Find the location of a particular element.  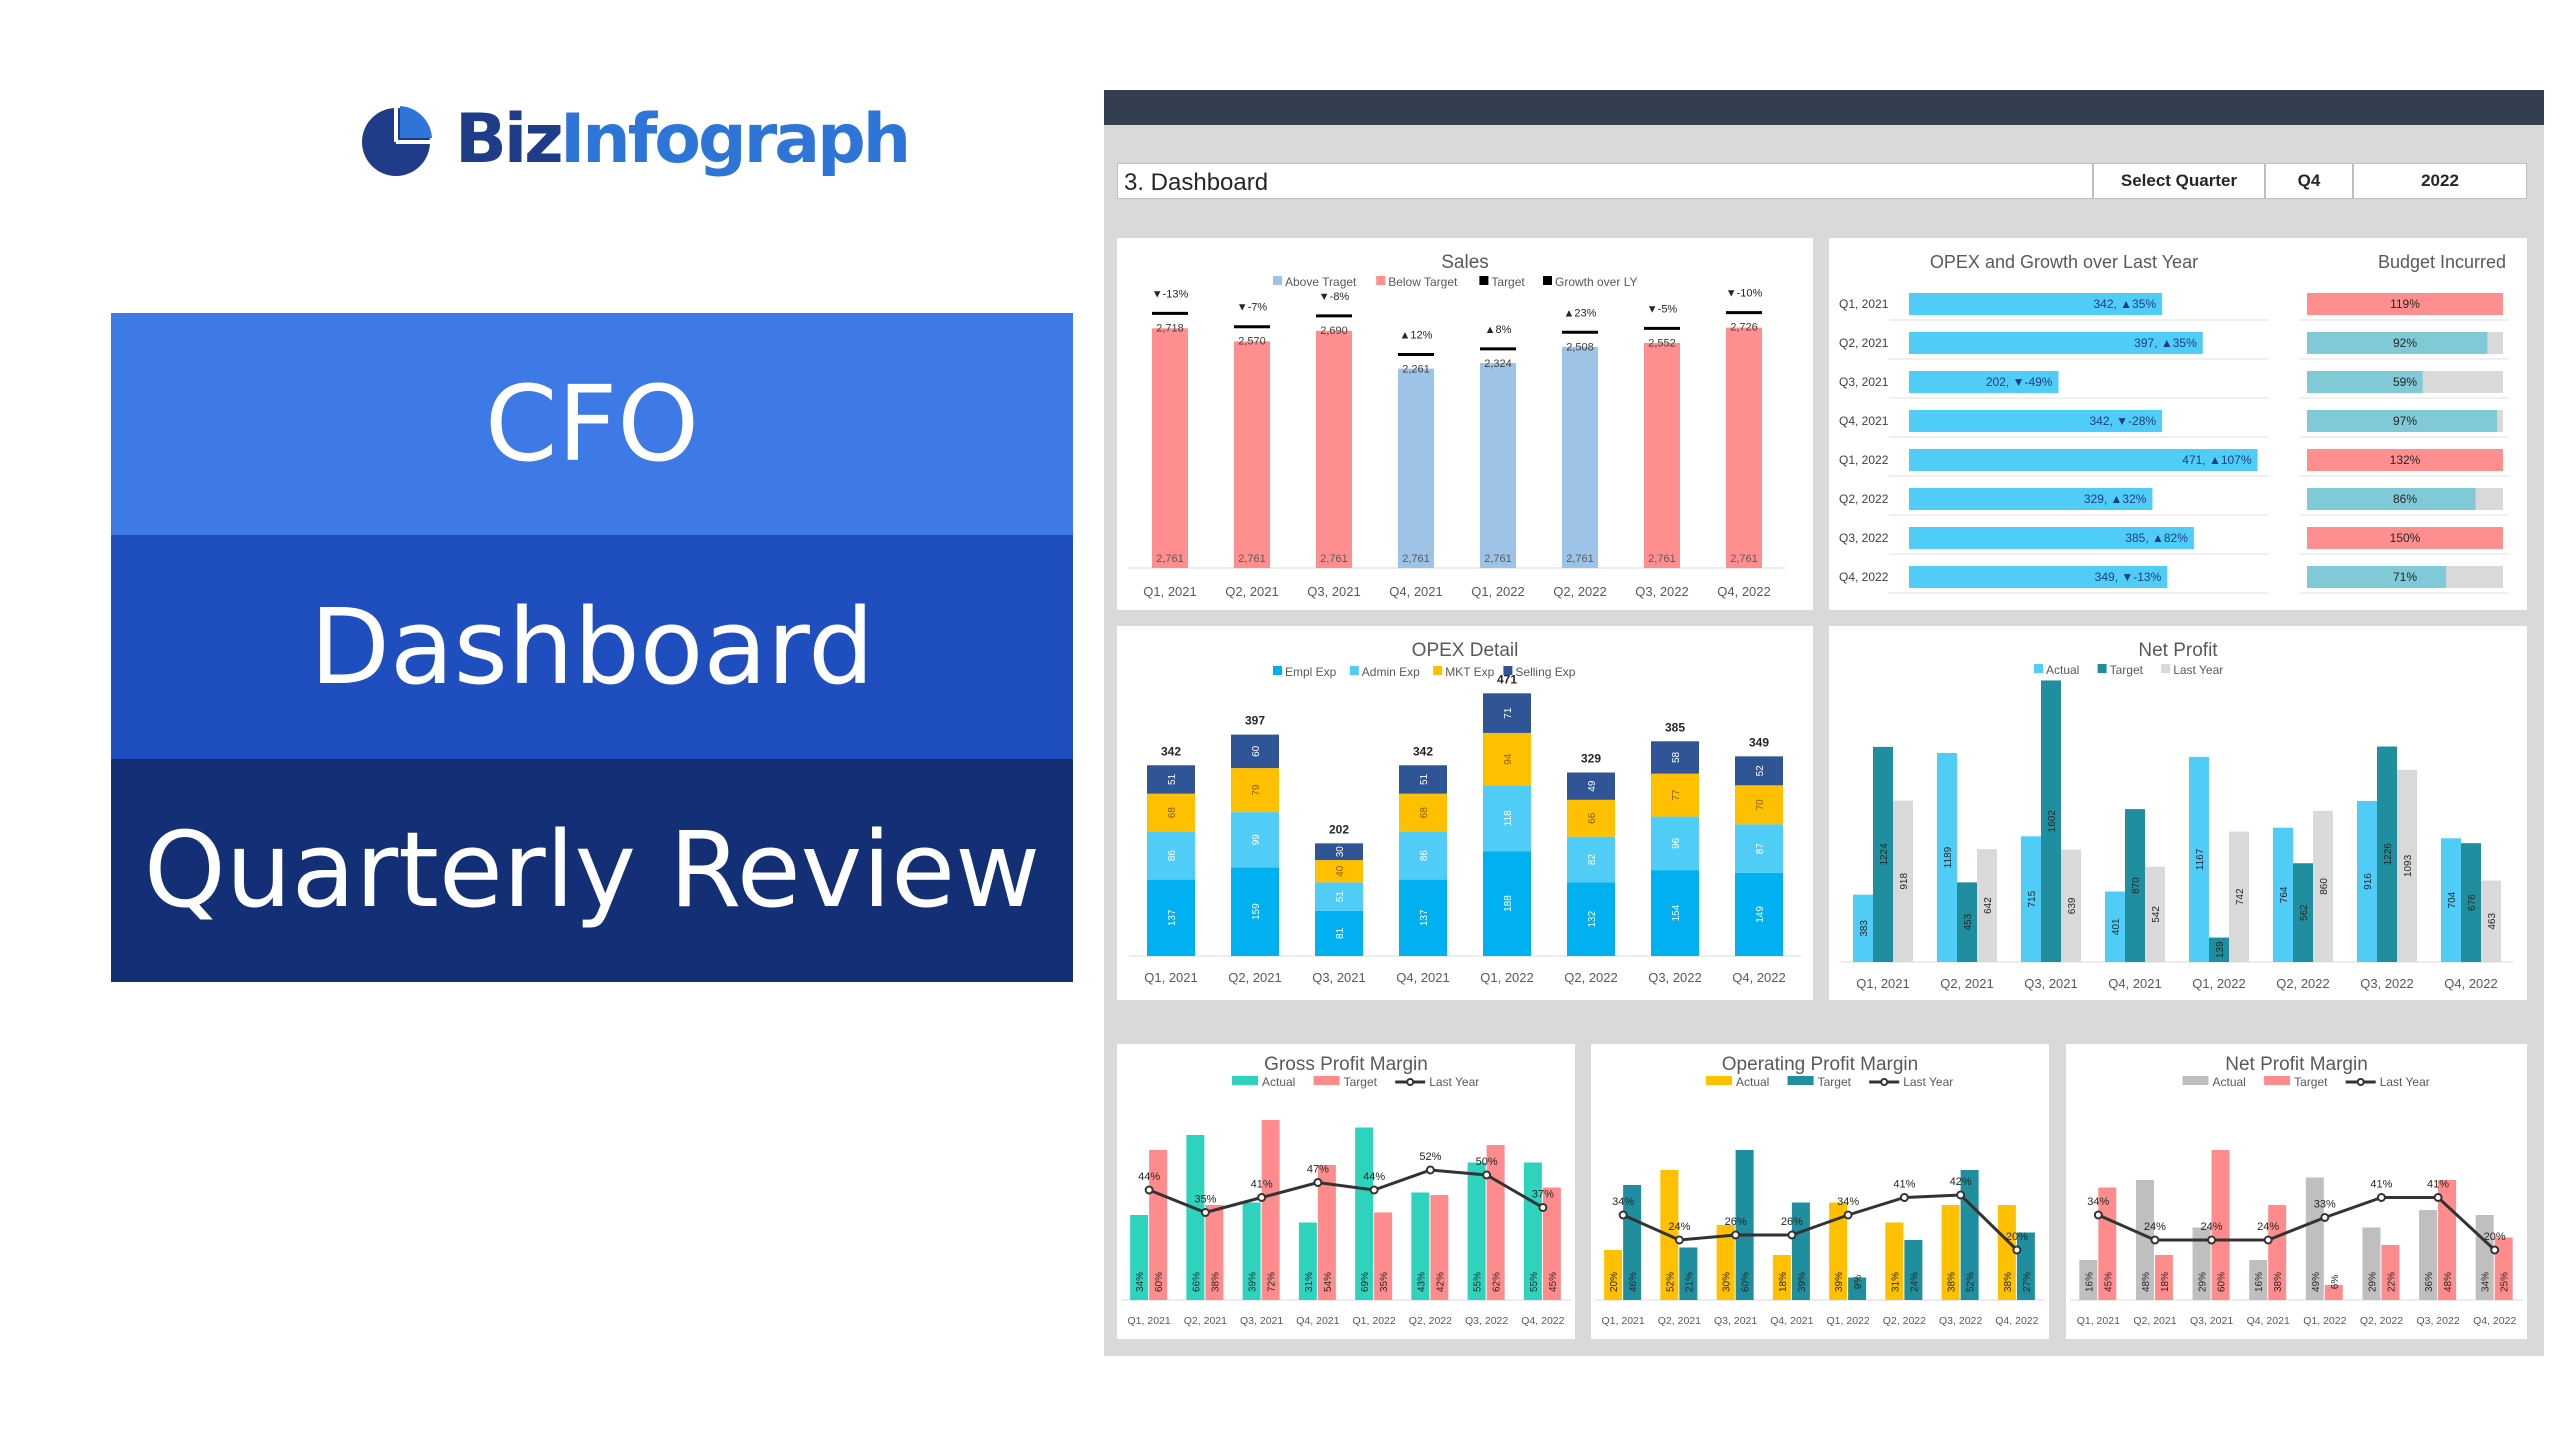

segment-label: 49 is located at coordinates (1592, 786).